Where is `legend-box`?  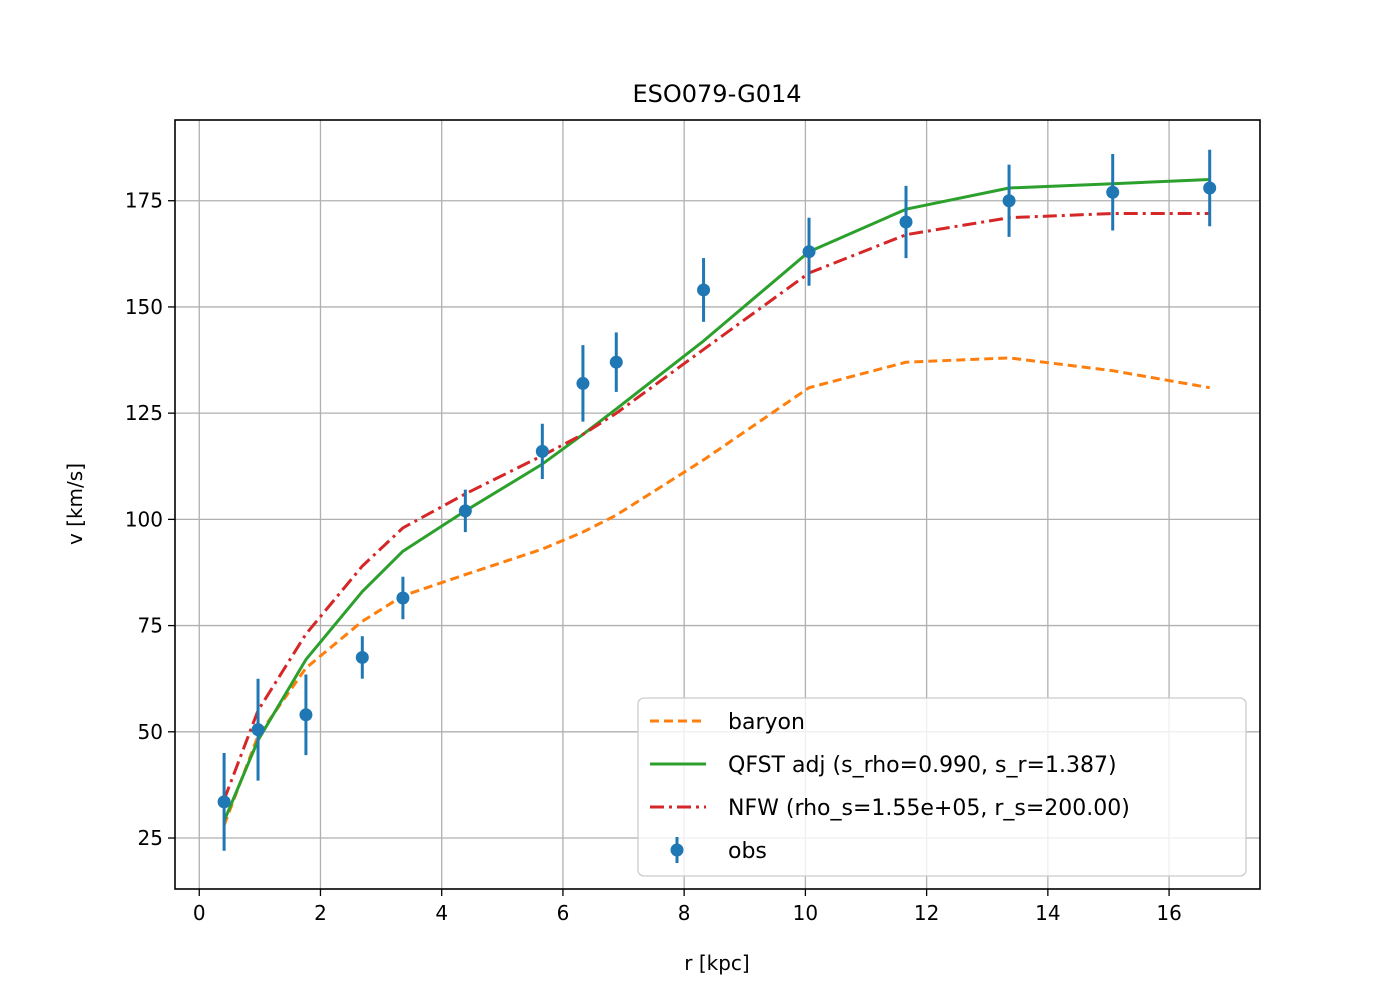 legend-box is located at coordinates (942, 787).